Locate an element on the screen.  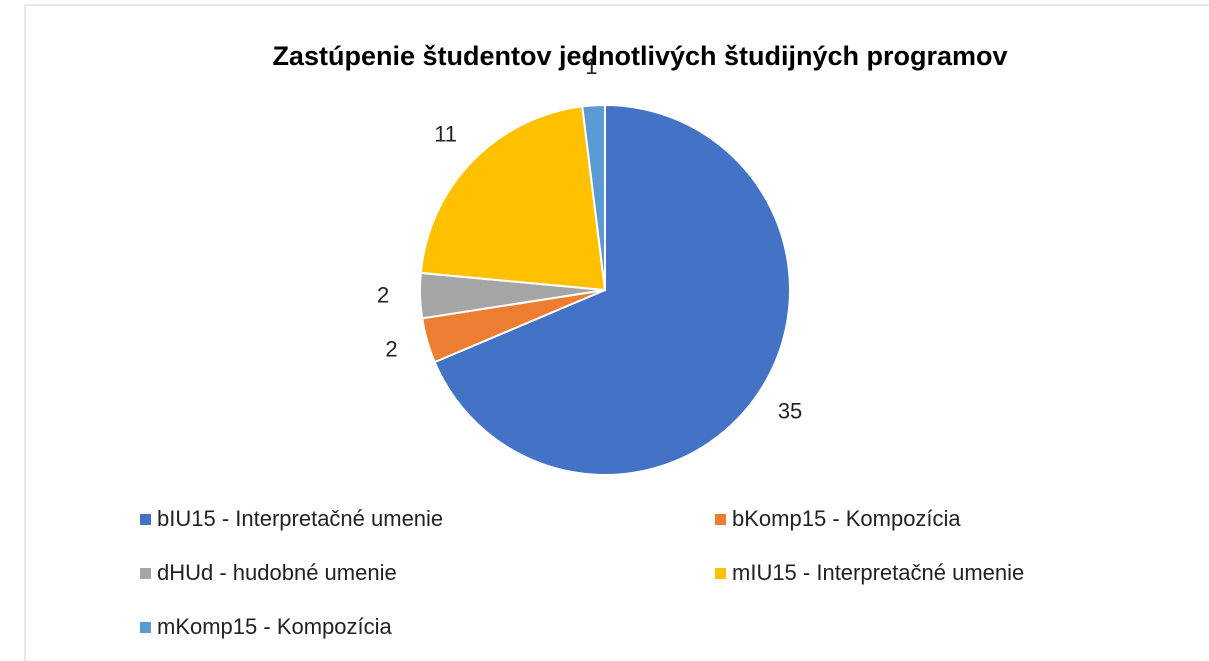
data-label: 35 is located at coordinates (790, 410).